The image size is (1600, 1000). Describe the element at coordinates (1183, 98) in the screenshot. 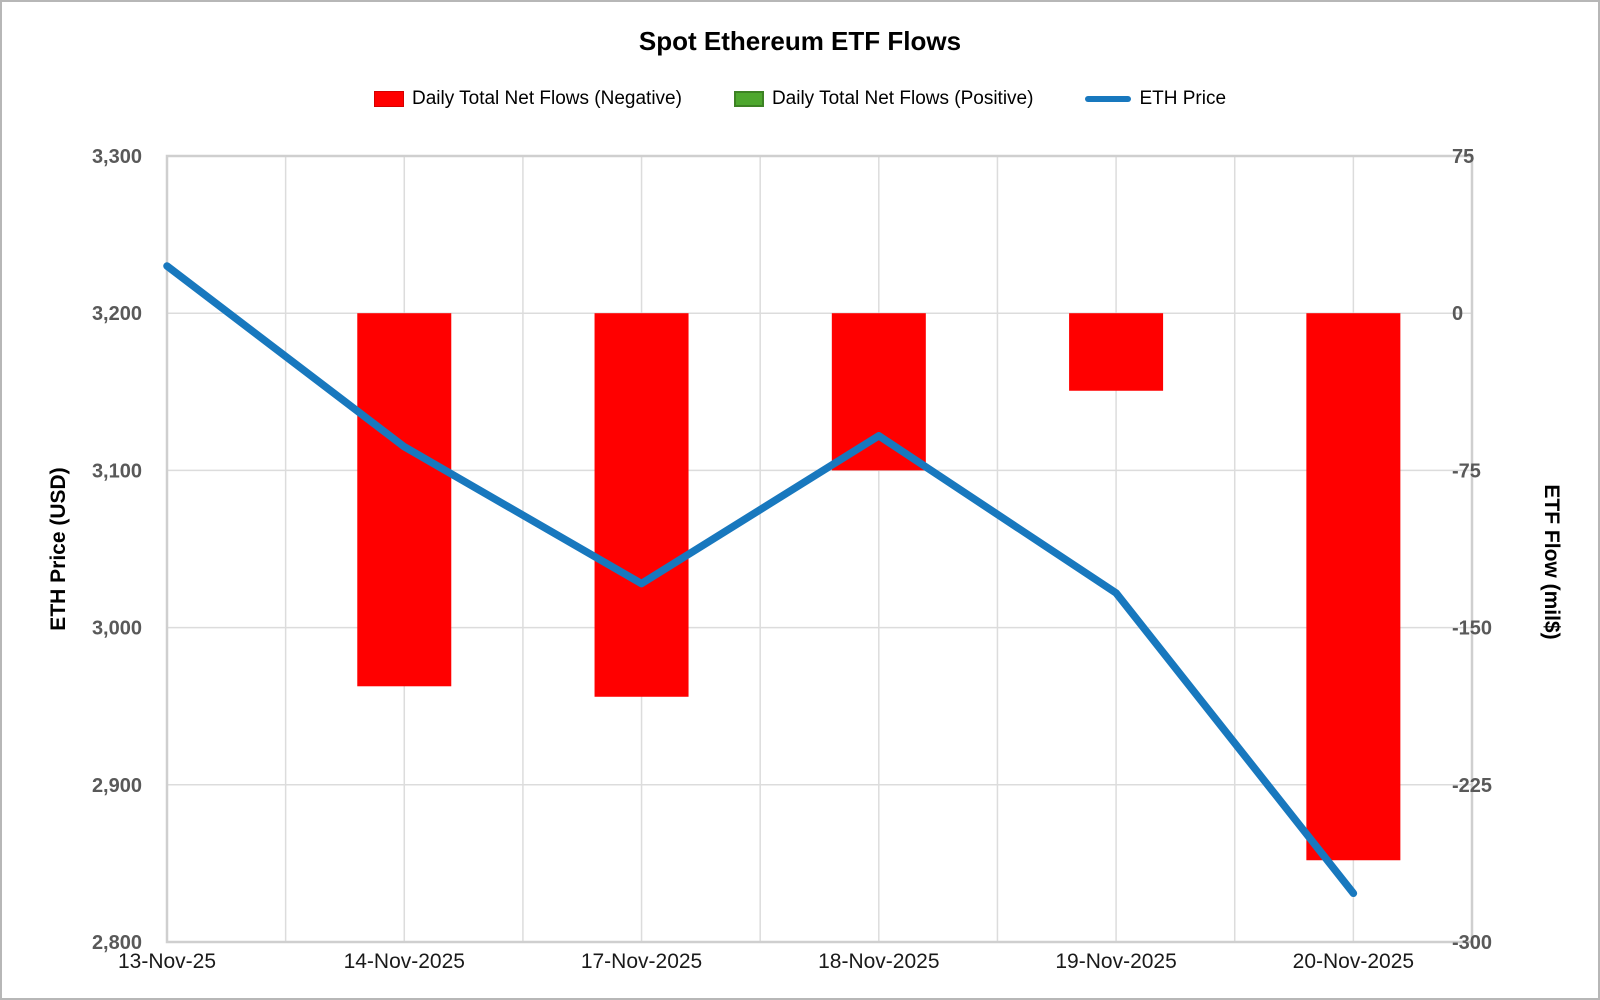

I see `legend-label-eth-price: ETH Price` at that location.